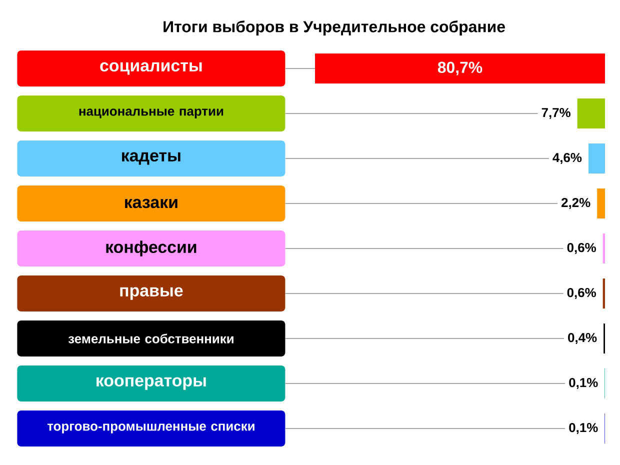  Describe the element at coordinates (576, 204) in the screenshot. I see `data-label: 2,2%` at that location.